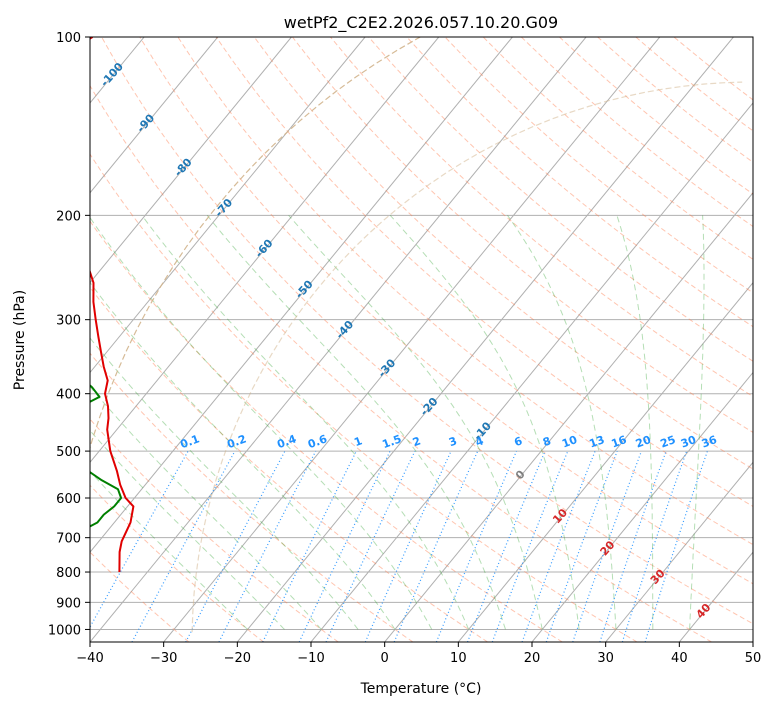 This screenshot has height=708, width=775. Describe the element at coordinates (753, 658) in the screenshot. I see `x-tick-label: 50` at that location.